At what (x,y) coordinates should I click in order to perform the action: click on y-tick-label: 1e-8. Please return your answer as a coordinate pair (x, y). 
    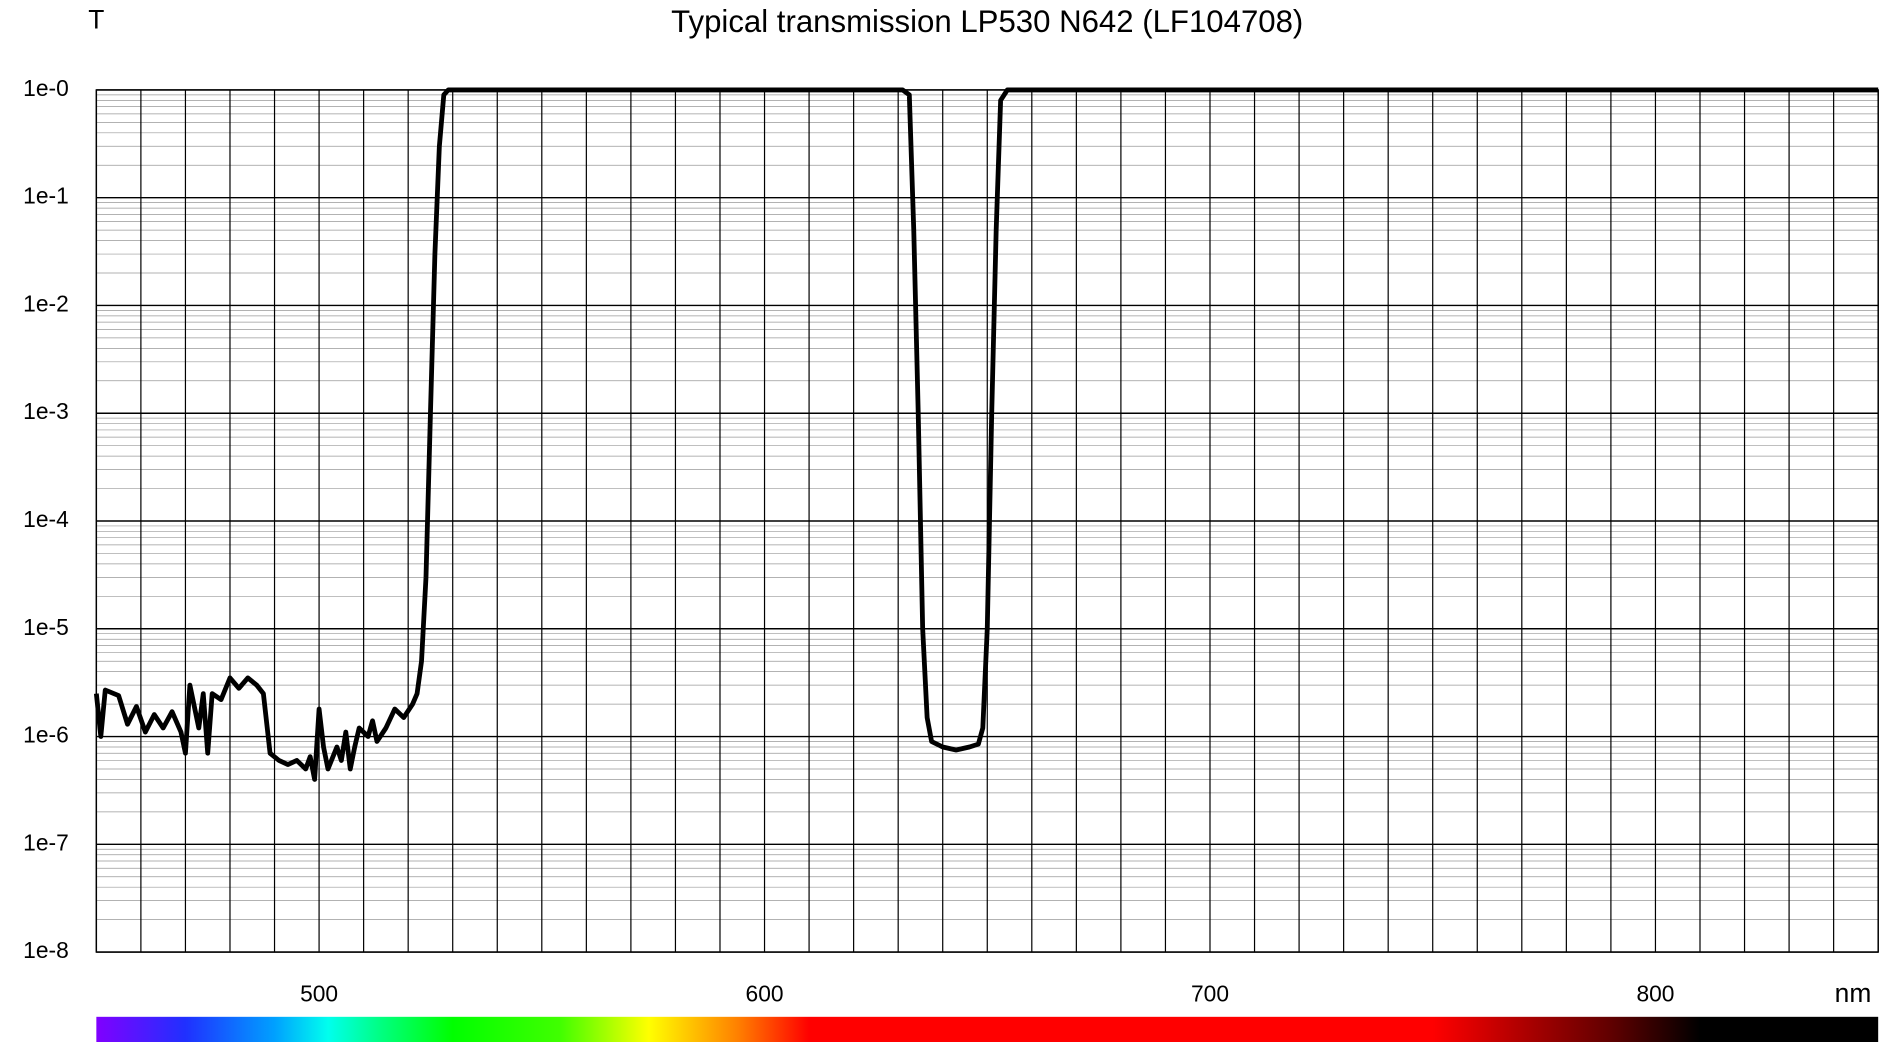
    Looking at the image, I should click on (46, 950).